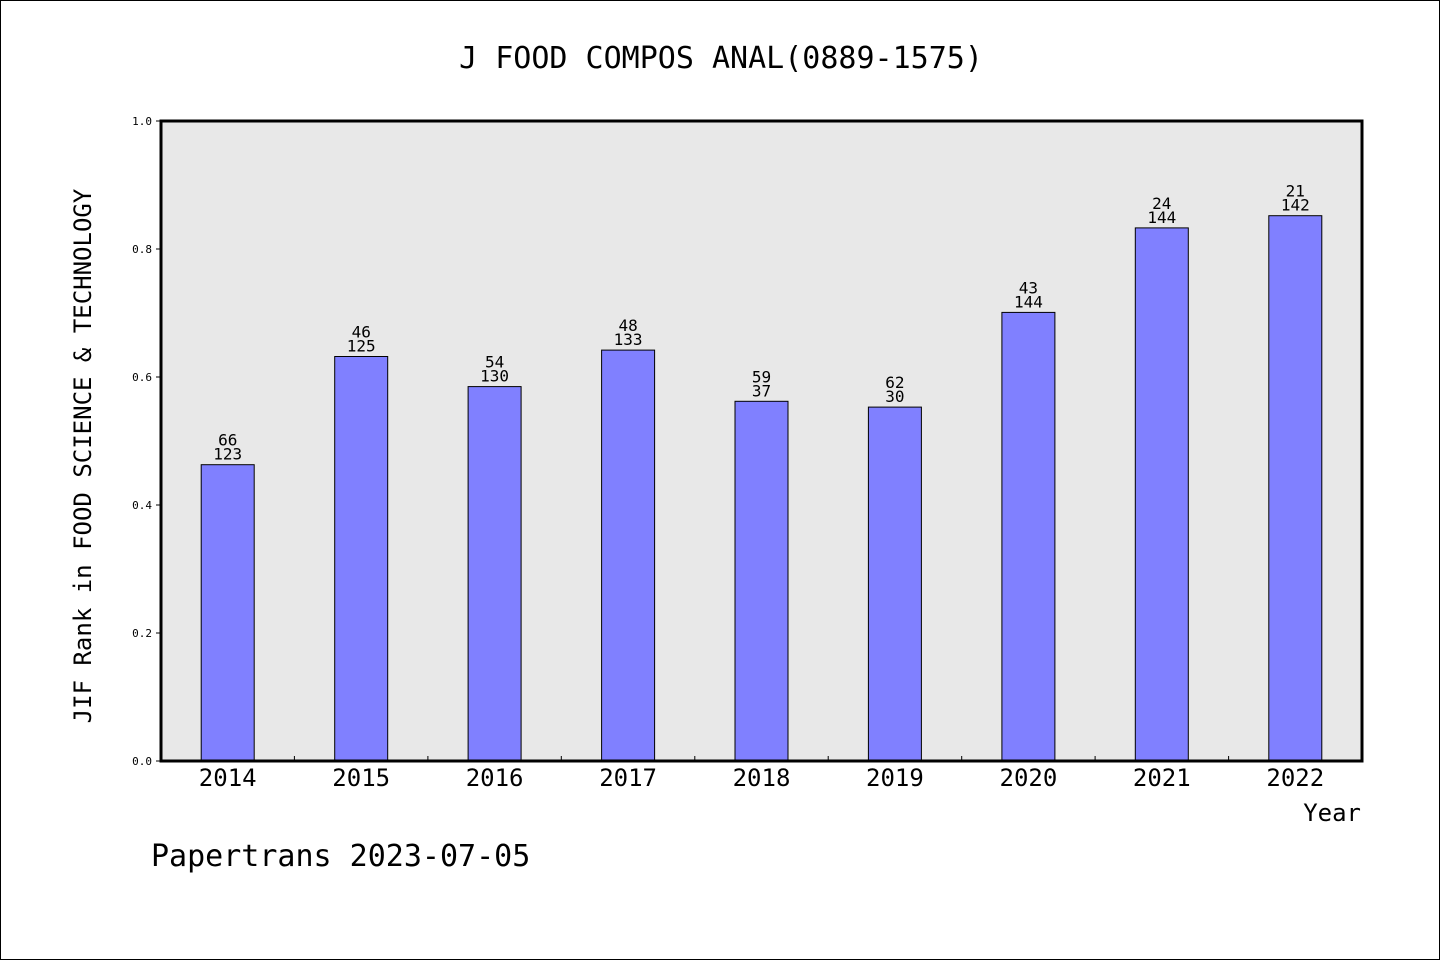 The width and height of the screenshot is (1440, 961). What do you see at coordinates (361, 559) in the screenshot?
I see `bar-2015` at bounding box center [361, 559].